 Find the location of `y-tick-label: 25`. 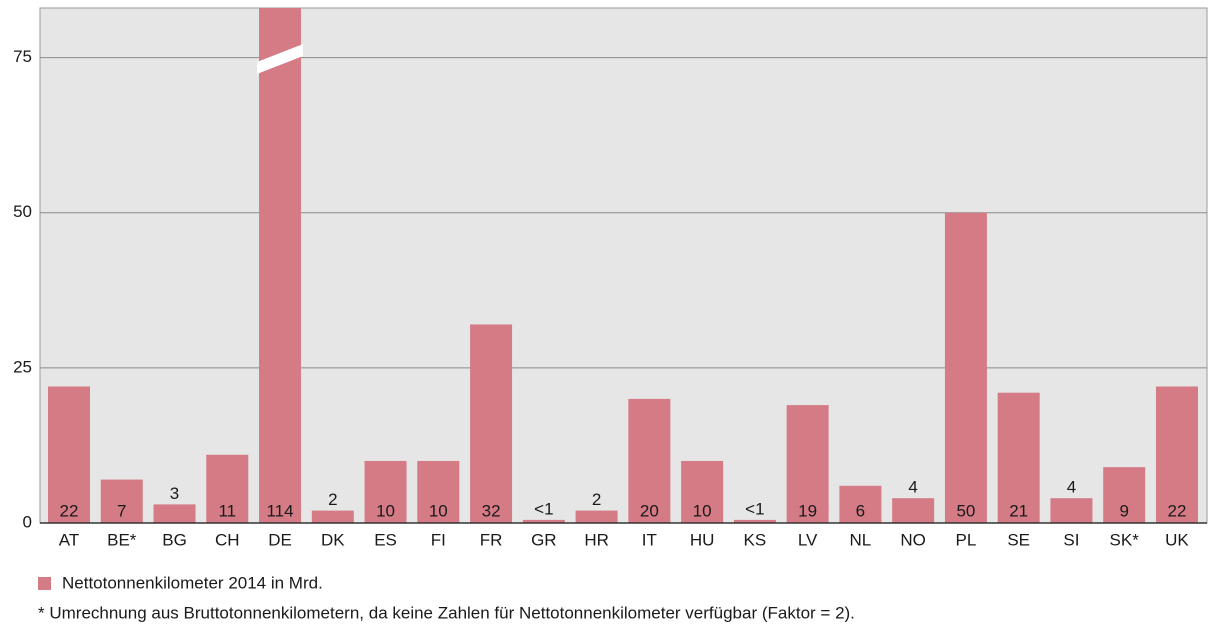

y-tick-label: 25 is located at coordinates (22, 366).